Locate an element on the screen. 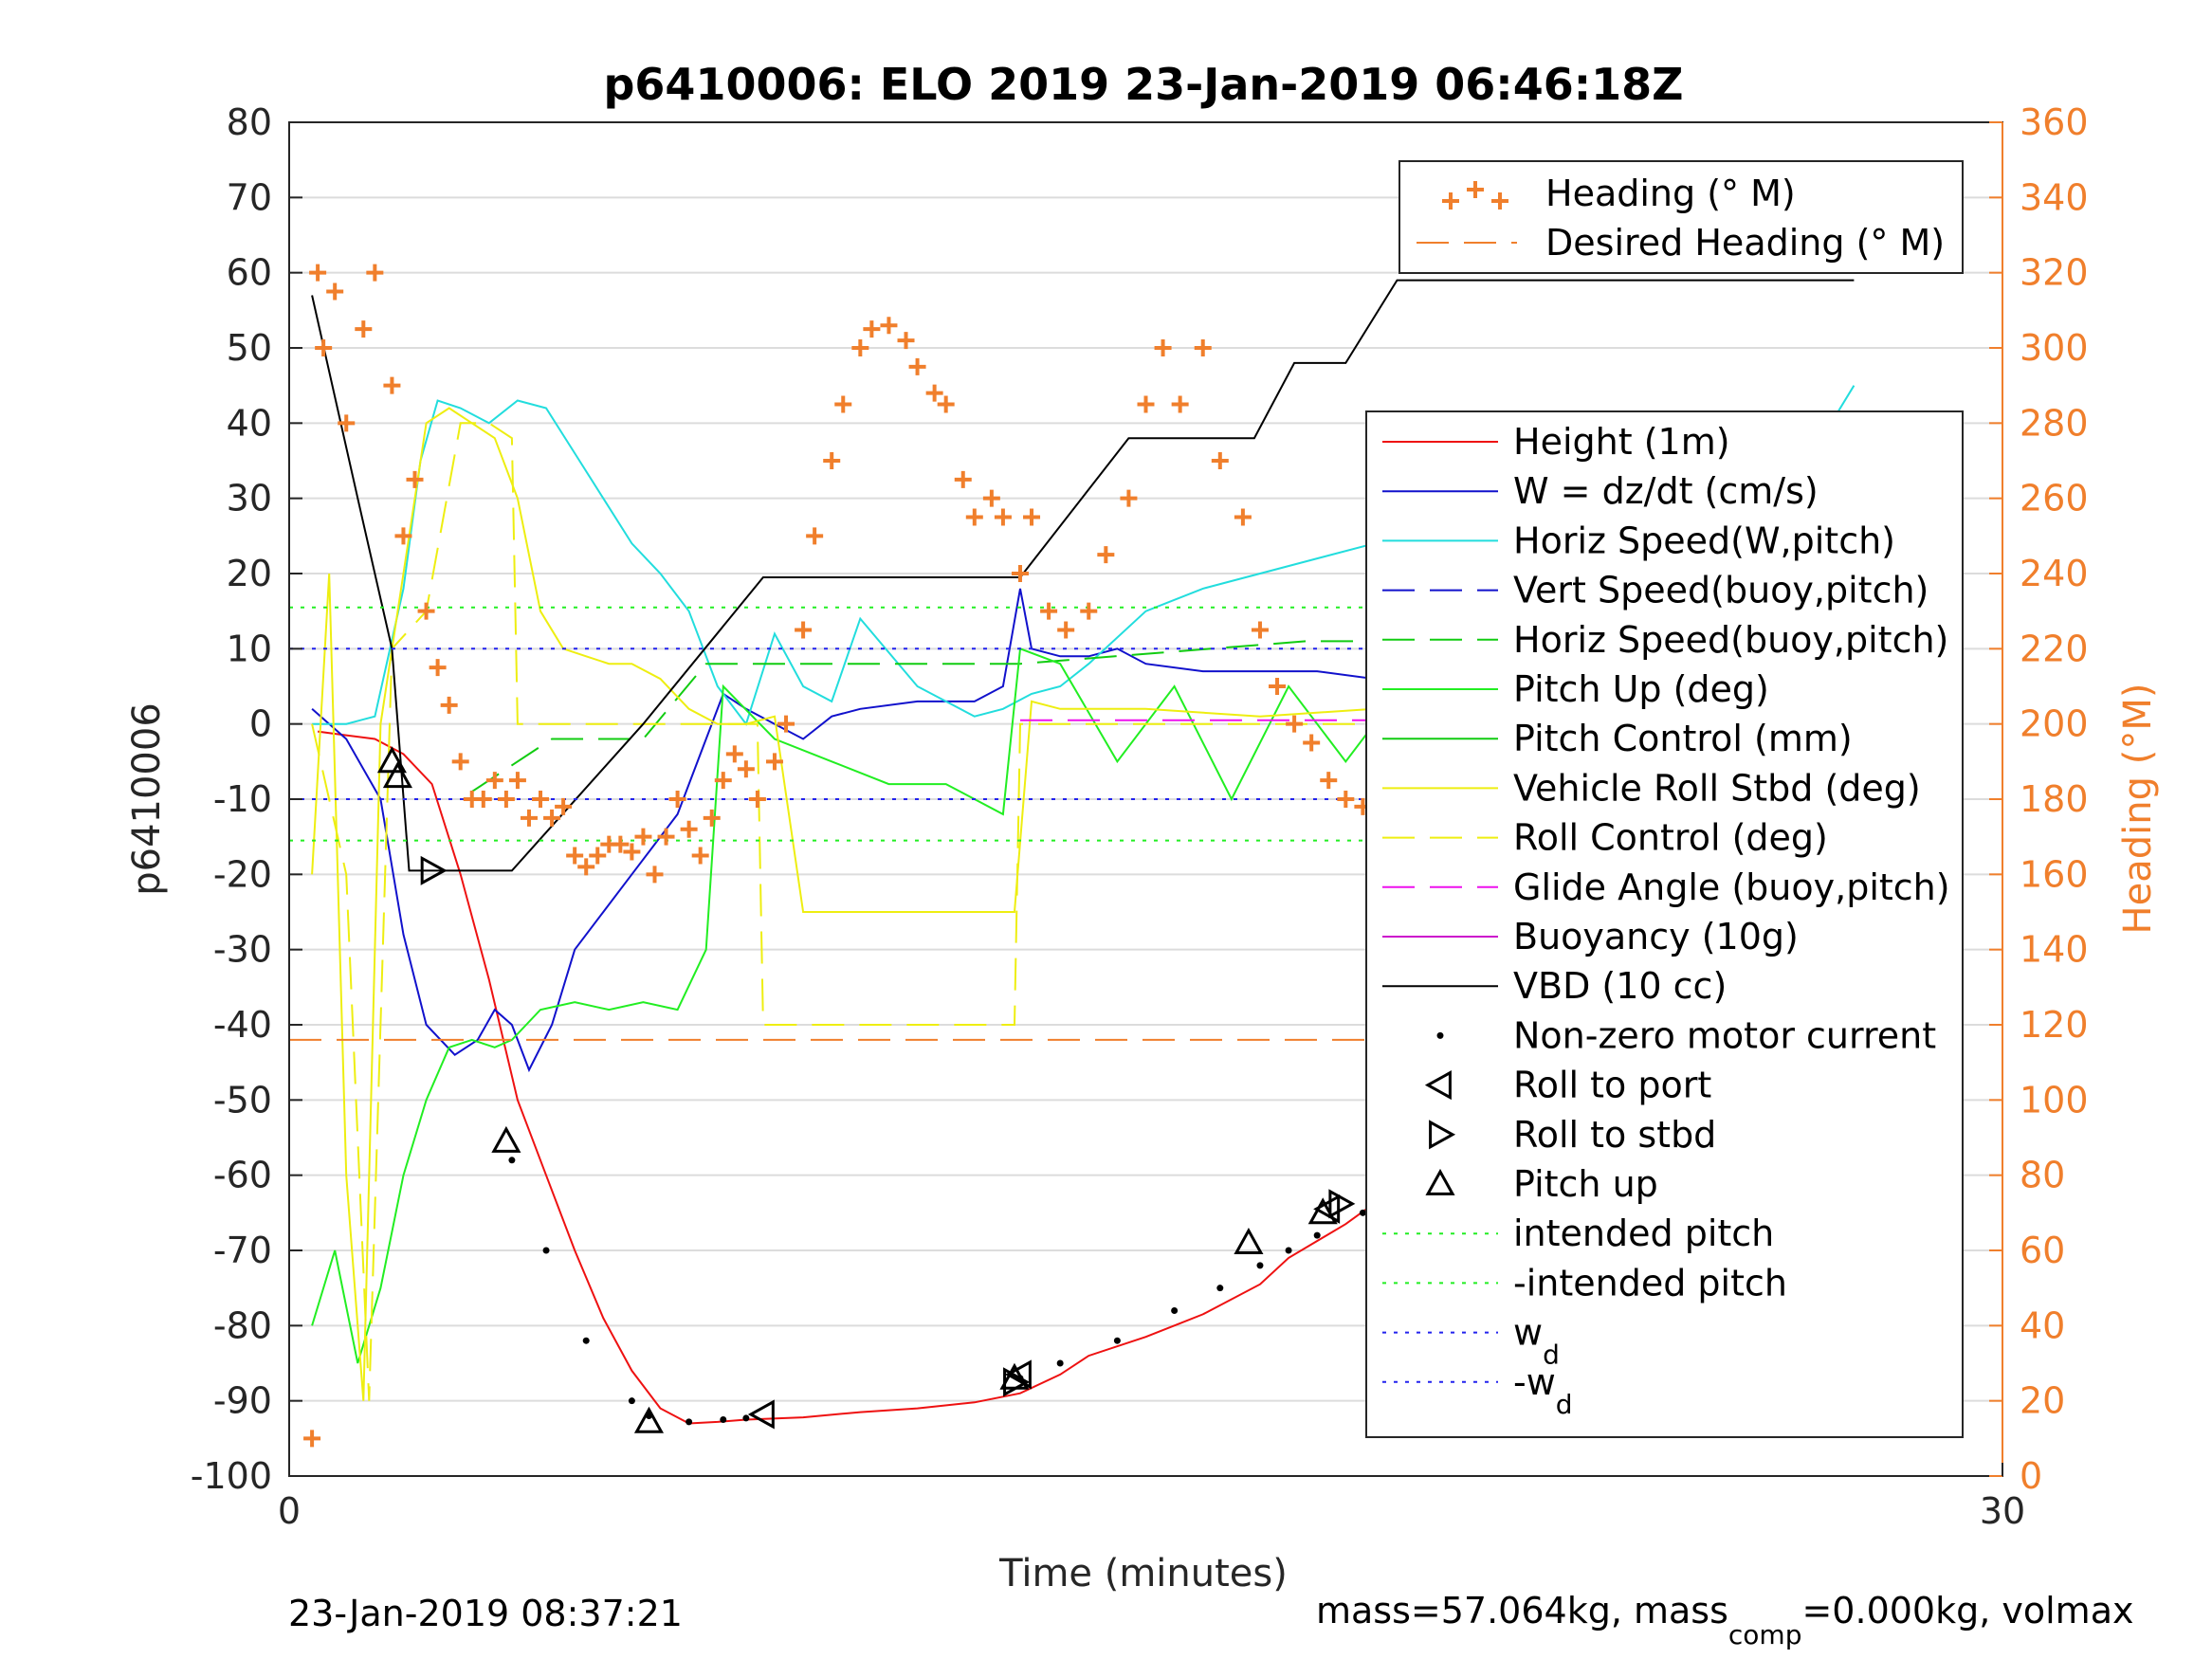 This screenshot has height=1659, width=2212. x-tick-label: 0 is located at coordinates (289, 1511).